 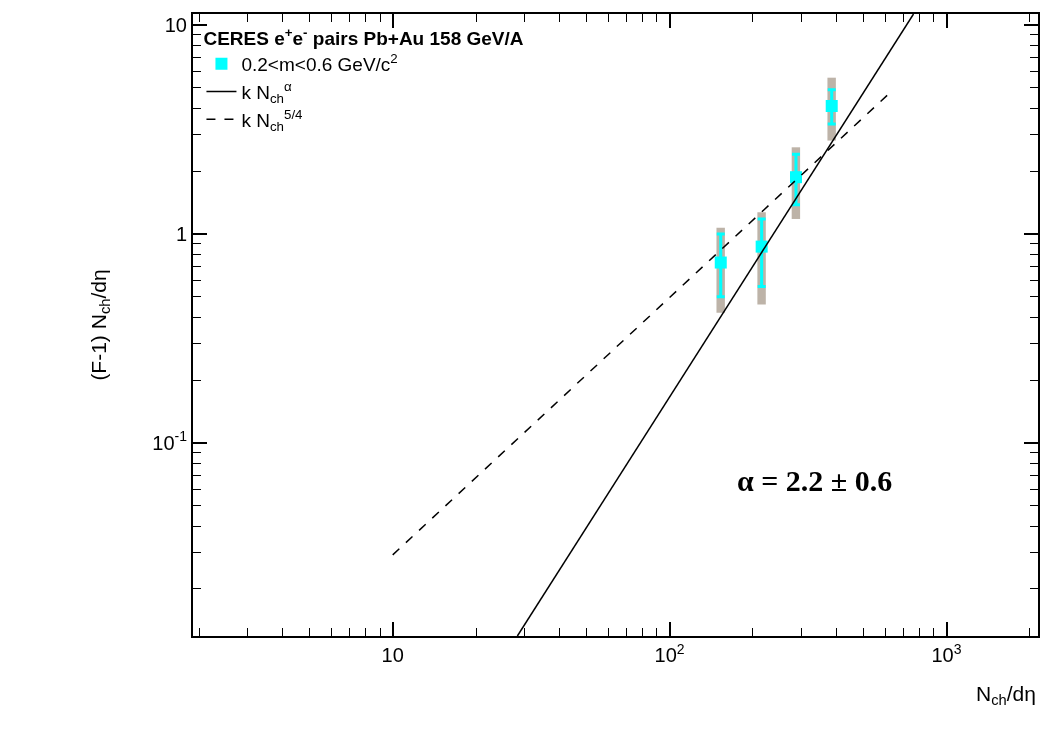 What do you see at coordinates (175, 25) in the screenshot?
I see `y-tick-label: 10` at bounding box center [175, 25].